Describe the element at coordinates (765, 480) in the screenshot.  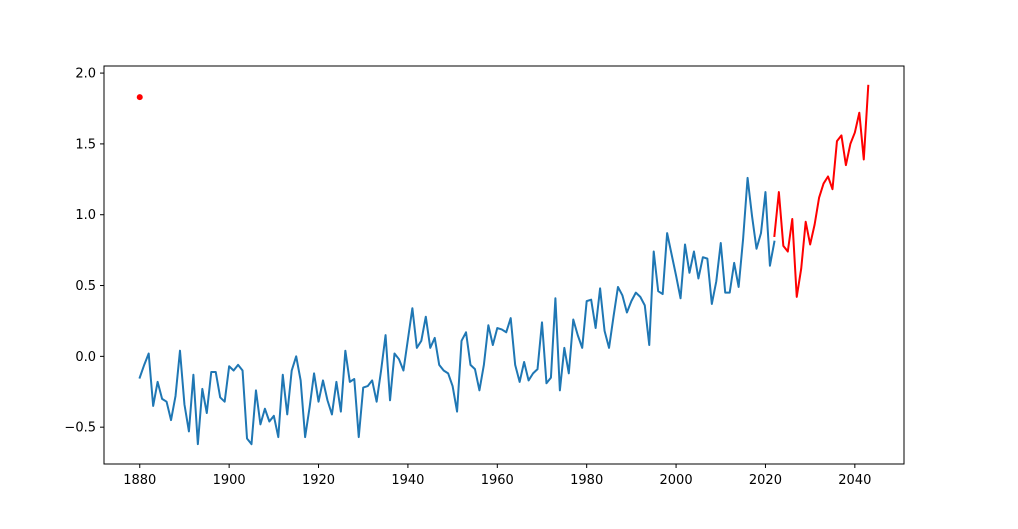
I see `x-tick-label: 2020` at that location.